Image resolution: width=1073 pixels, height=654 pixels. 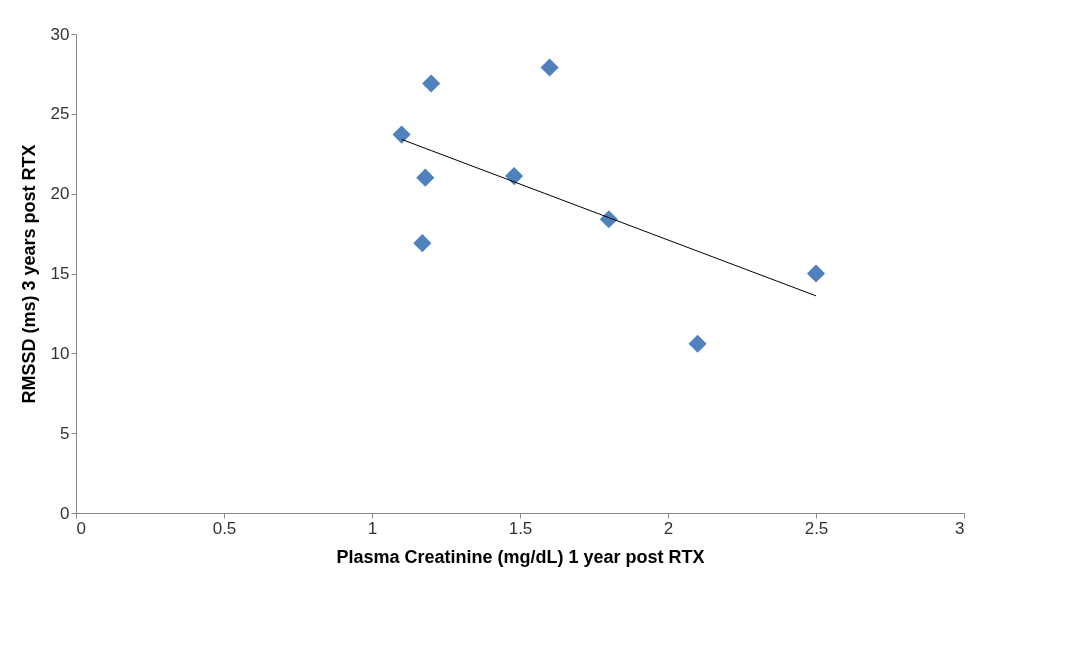 What do you see at coordinates (60, 34) in the screenshot?
I see `y-tick-label: 30` at bounding box center [60, 34].